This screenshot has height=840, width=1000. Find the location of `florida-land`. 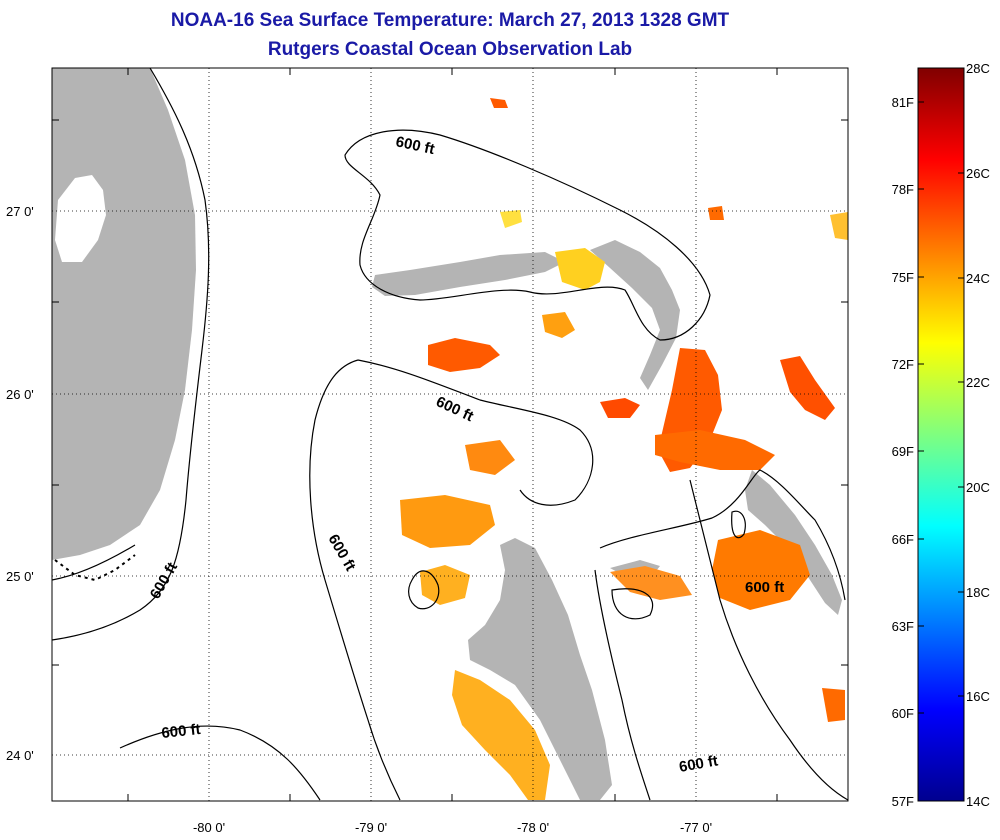

florida-land is located at coordinates (124, 314).